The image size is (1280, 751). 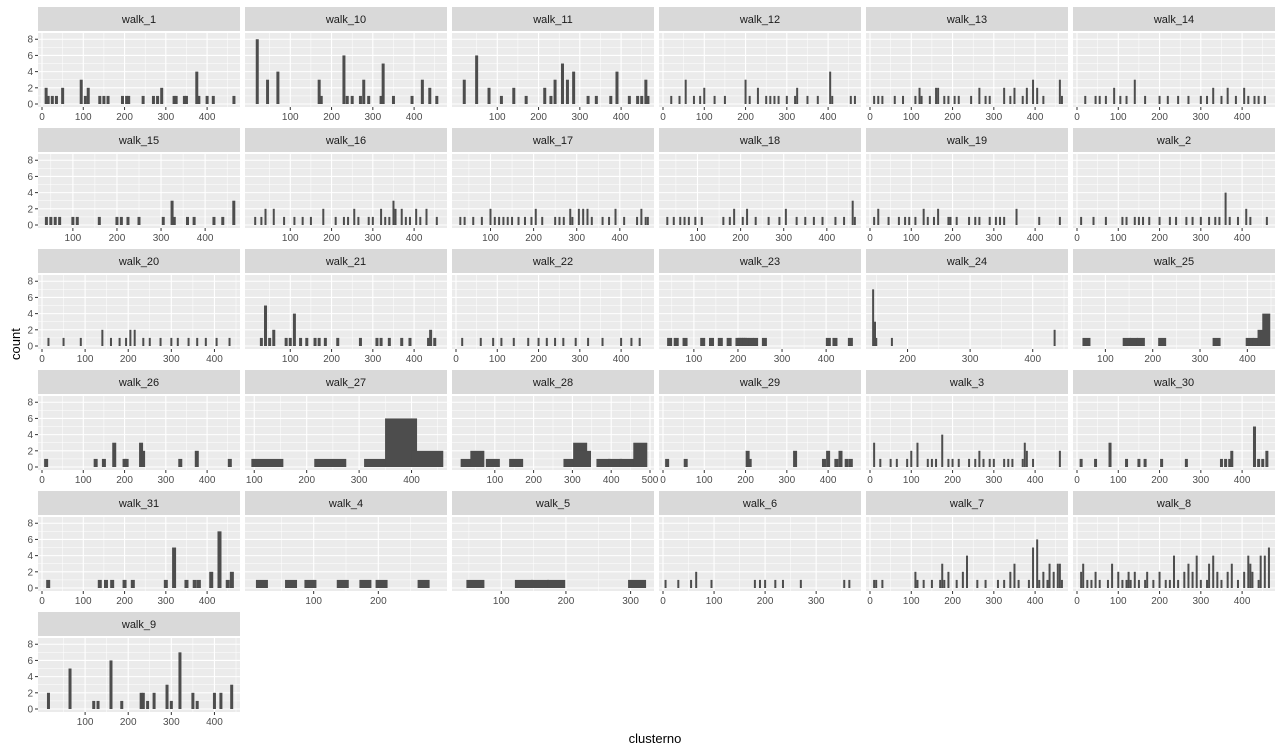 I want to click on facet-strip-label: walk_16, so click(x=345, y=141).